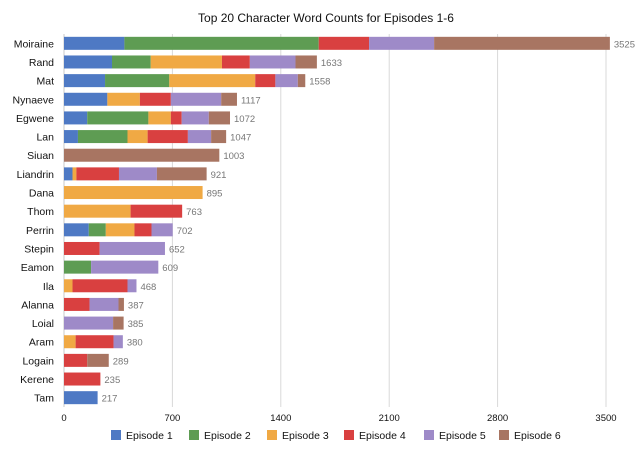  What do you see at coordinates (40, 156) in the screenshot?
I see `category-label: Siuan` at bounding box center [40, 156].